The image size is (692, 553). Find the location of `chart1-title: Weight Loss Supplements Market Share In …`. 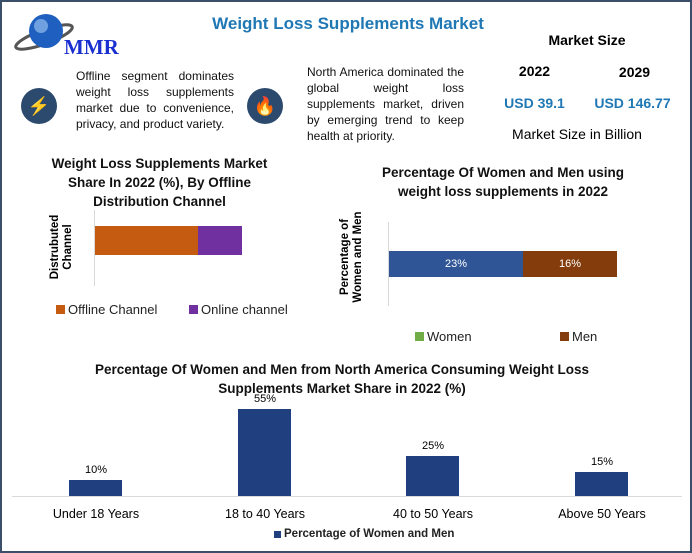

chart1-title: Weight Loss Supplements Market Share In … is located at coordinates (159, 182).